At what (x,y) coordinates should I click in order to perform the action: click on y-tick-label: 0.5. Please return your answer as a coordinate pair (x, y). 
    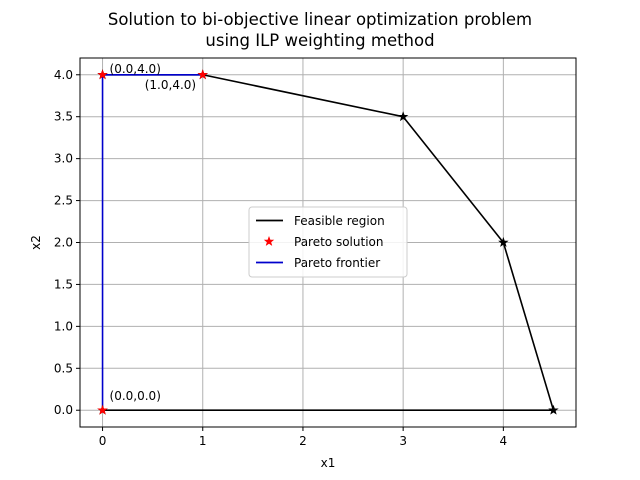
    Looking at the image, I should click on (63, 368).